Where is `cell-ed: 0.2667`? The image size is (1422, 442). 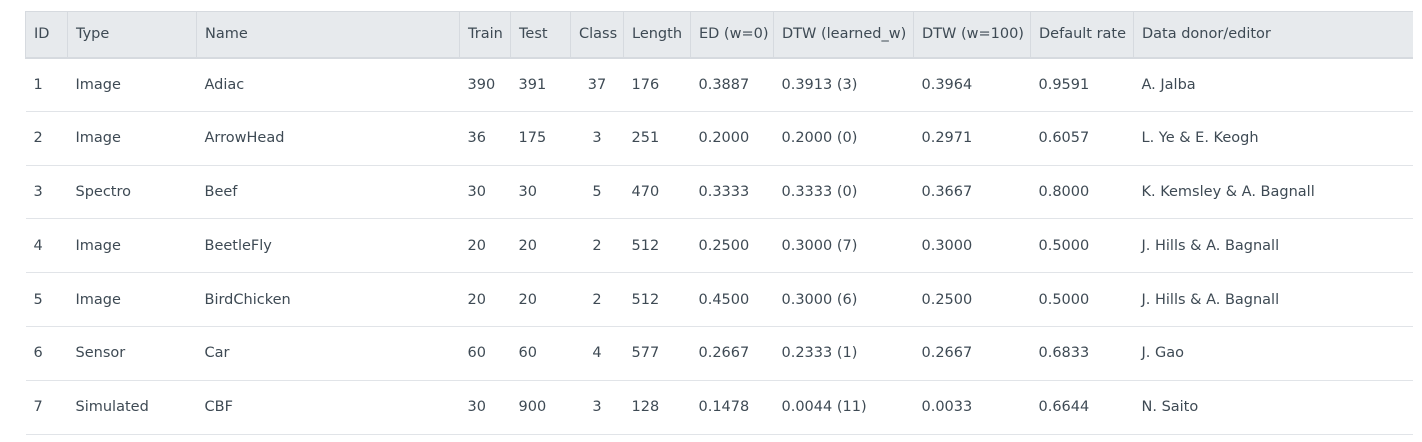 cell-ed: 0.2667 is located at coordinates (732, 353).